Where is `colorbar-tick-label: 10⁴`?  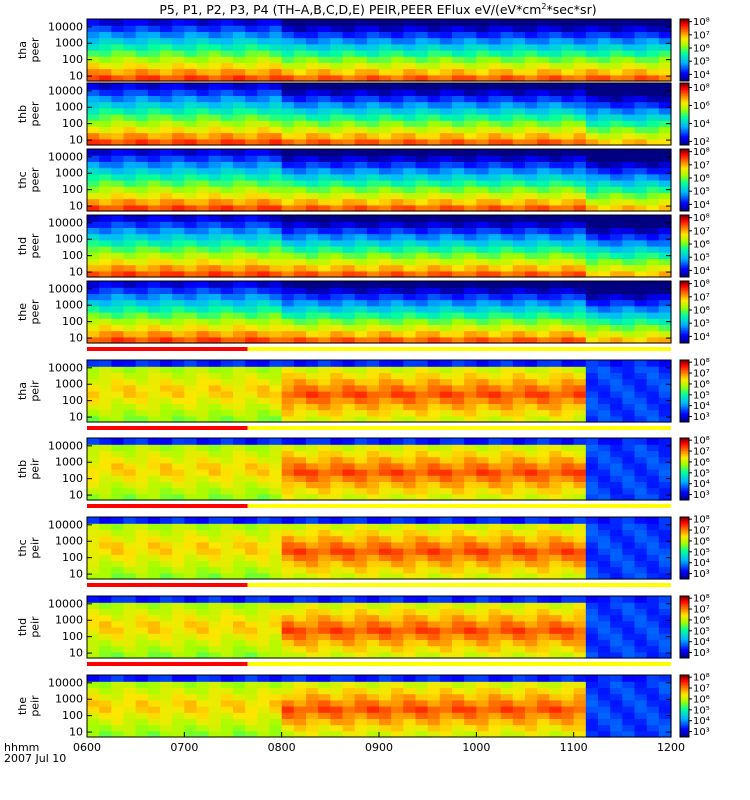 colorbar-tick-label: 10⁴ is located at coordinates (701, 271).